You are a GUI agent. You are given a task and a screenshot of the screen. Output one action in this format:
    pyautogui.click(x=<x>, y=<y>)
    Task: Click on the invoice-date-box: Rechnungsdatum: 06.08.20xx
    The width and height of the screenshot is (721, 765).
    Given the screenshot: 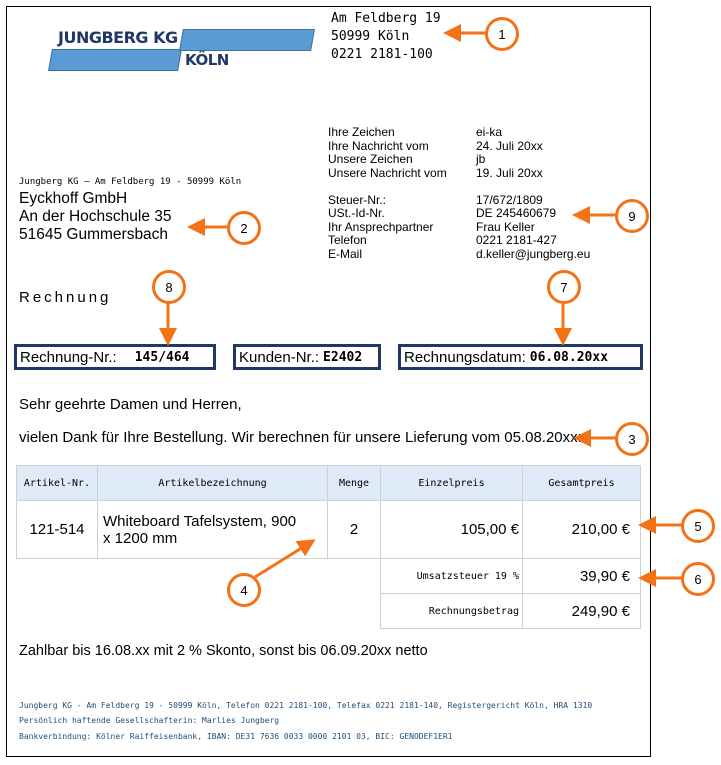 What is the action you would take?
    pyautogui.click(x=520, y=357)
    